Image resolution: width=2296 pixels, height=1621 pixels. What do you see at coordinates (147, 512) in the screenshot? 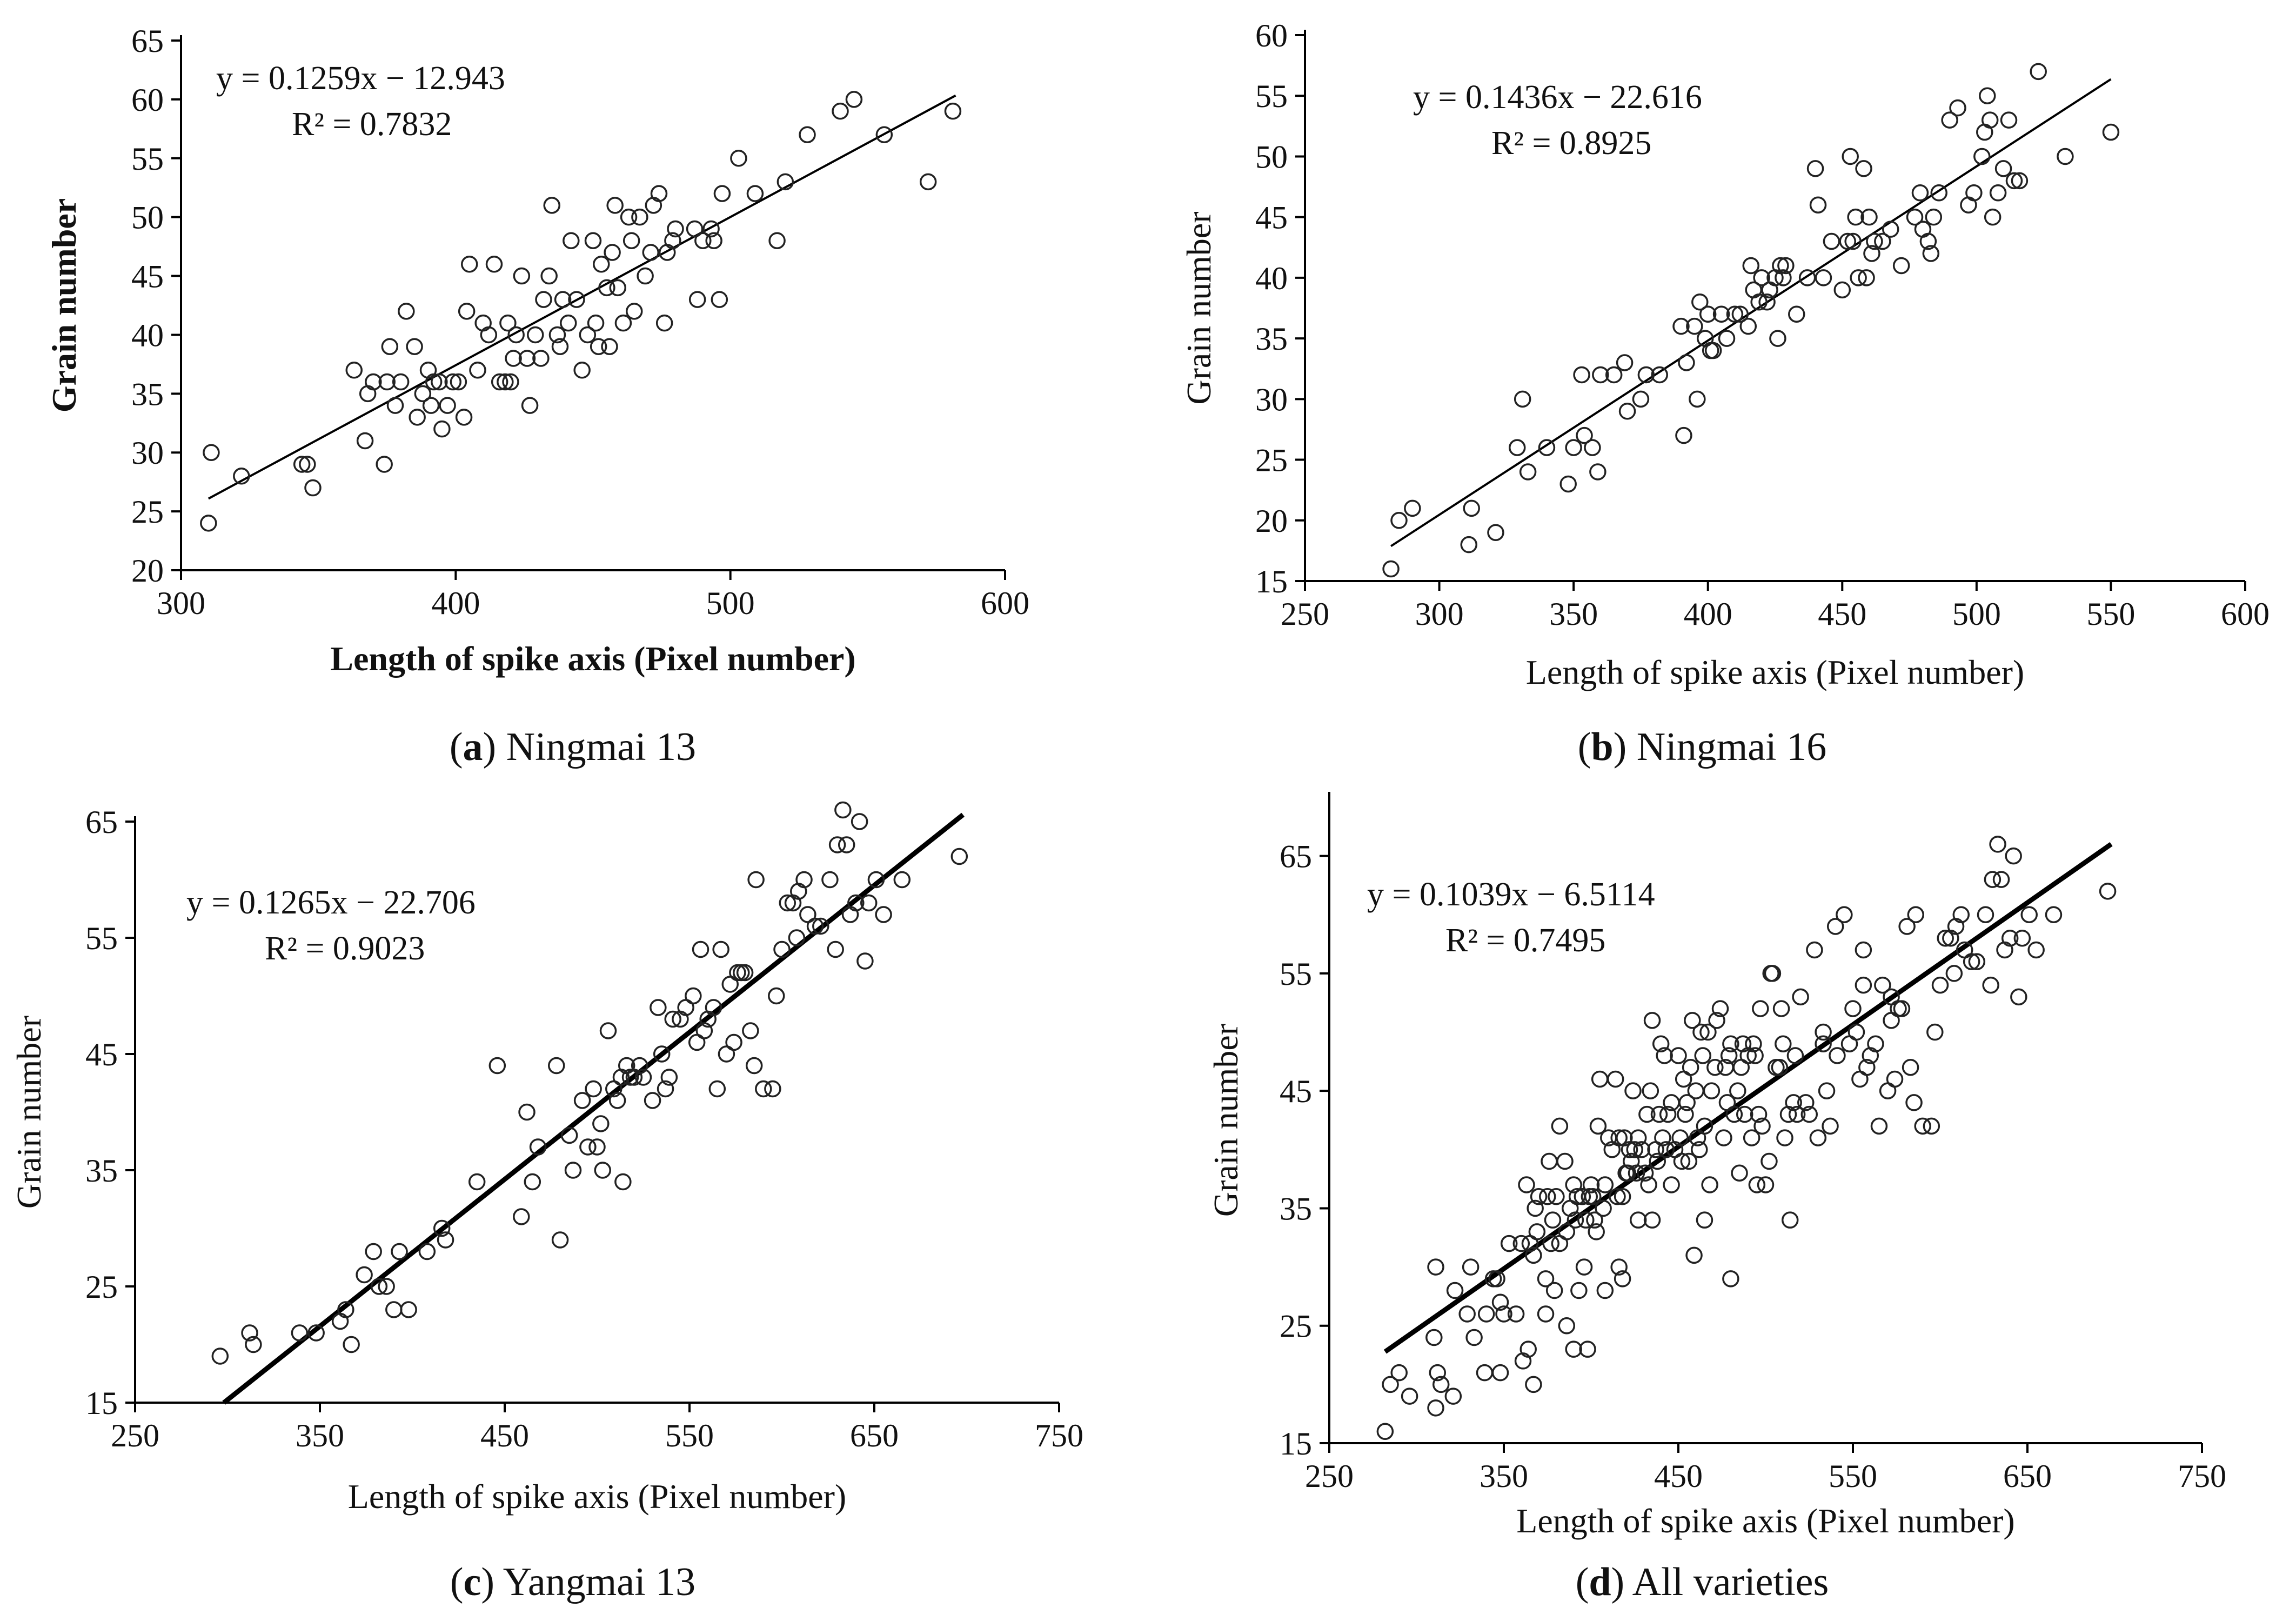
I see `y-tick-label: 25` at bounding box center [147, 512].